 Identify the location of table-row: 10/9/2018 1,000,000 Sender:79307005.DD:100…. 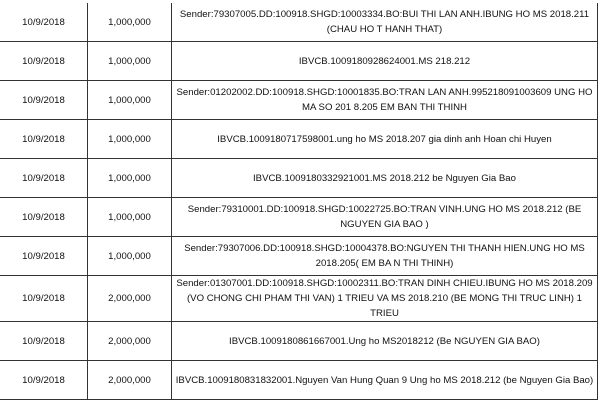
(299, 22).